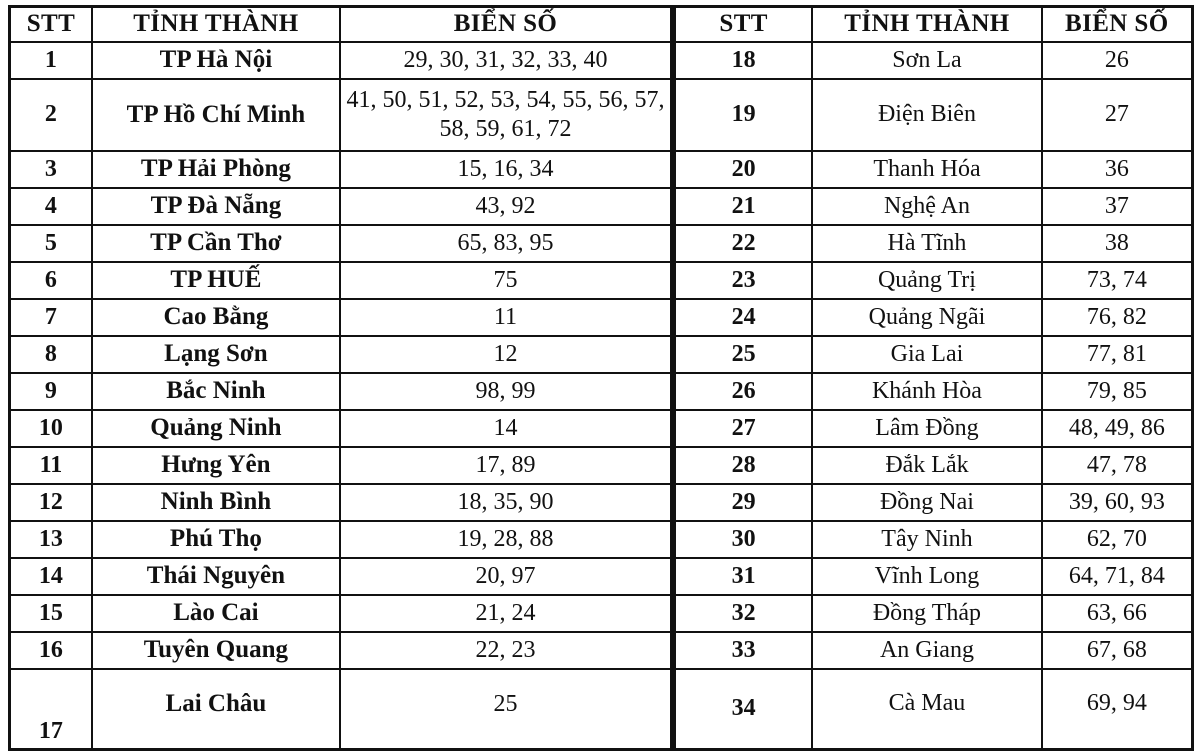 This screenshot has width=1200, height=751. What do you see at coordinates (215, 280) in the screenshot?
I see `cell-province: TP HUẾ` at bounding box center [215, 280].